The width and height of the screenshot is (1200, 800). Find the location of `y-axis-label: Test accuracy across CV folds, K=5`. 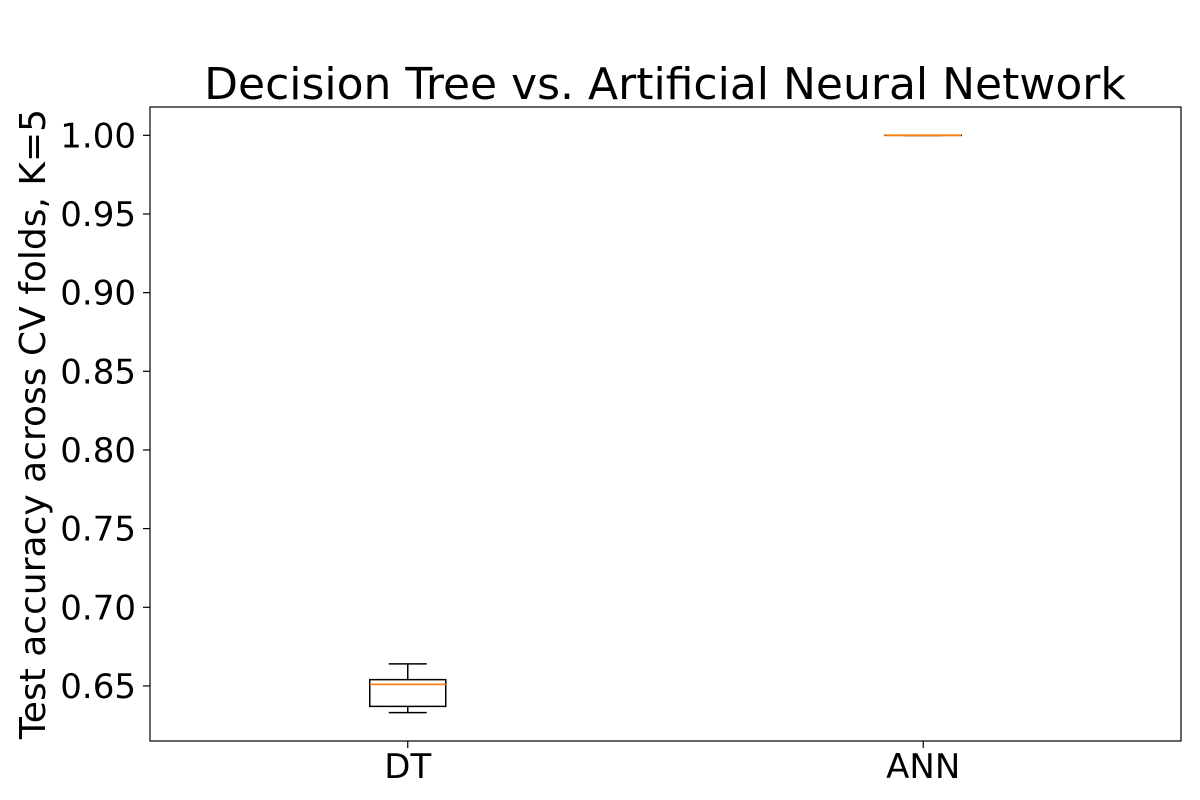

y-axis-label: Test accuracy across CV folds, K=5 is located at coordinates (33, 424).